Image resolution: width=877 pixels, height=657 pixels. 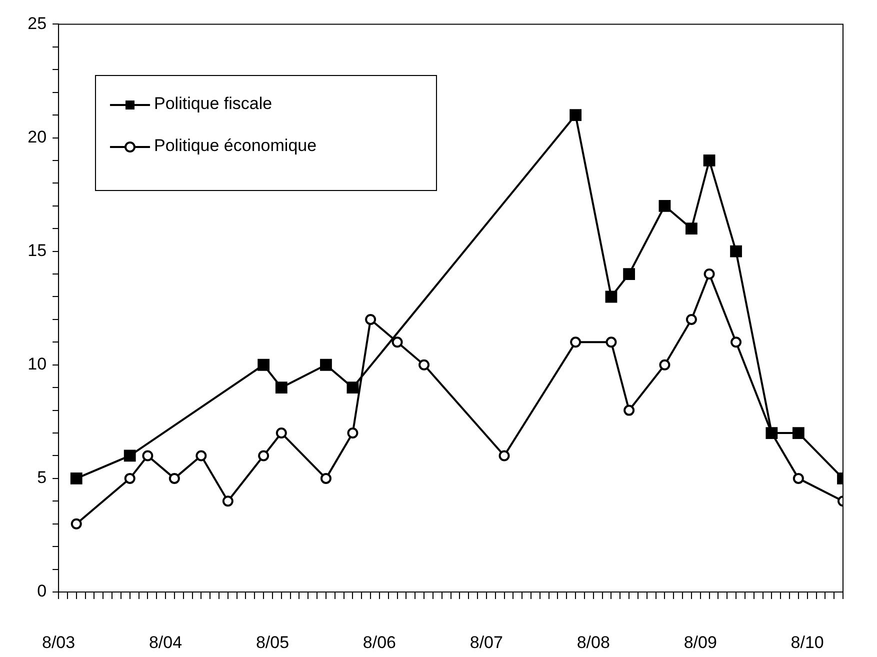 What do you see at coordinates (213, 103) in the screenshot?
I see `legend-label: Politique fiscale` at bounding box center [213, 103].